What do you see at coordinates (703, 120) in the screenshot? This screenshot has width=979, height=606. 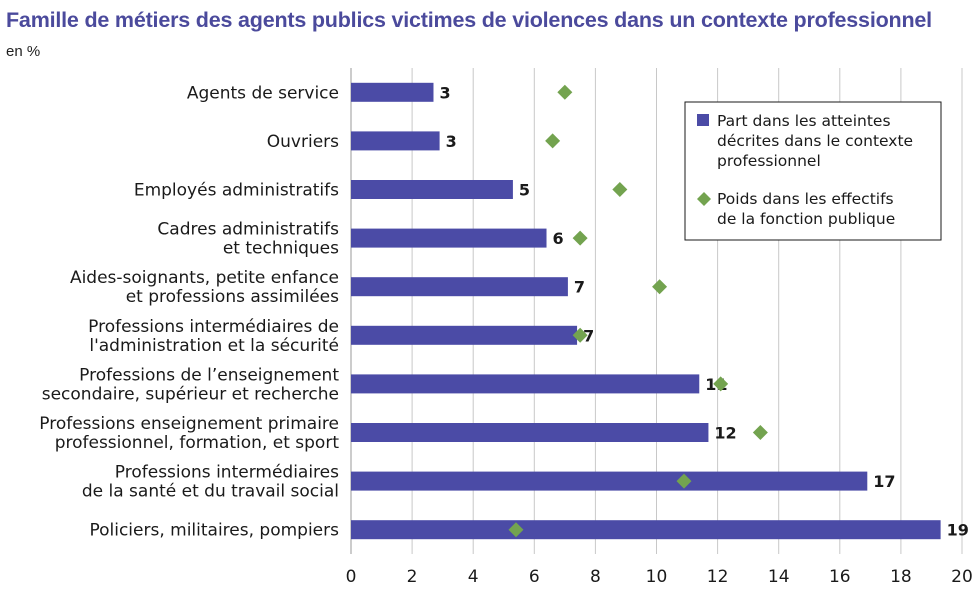 I see `legend-bar-swatch` at bounding box center [703, 120].